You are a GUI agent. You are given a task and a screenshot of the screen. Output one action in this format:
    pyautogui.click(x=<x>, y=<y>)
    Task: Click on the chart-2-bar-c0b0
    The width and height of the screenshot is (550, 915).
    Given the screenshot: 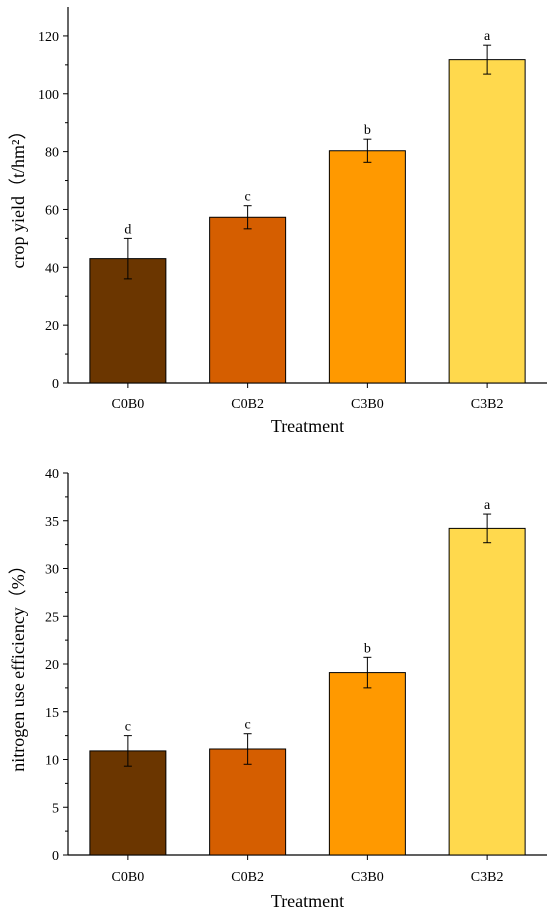 What is the action you would take?
    pyautogui.click(x=128, y=803)
    